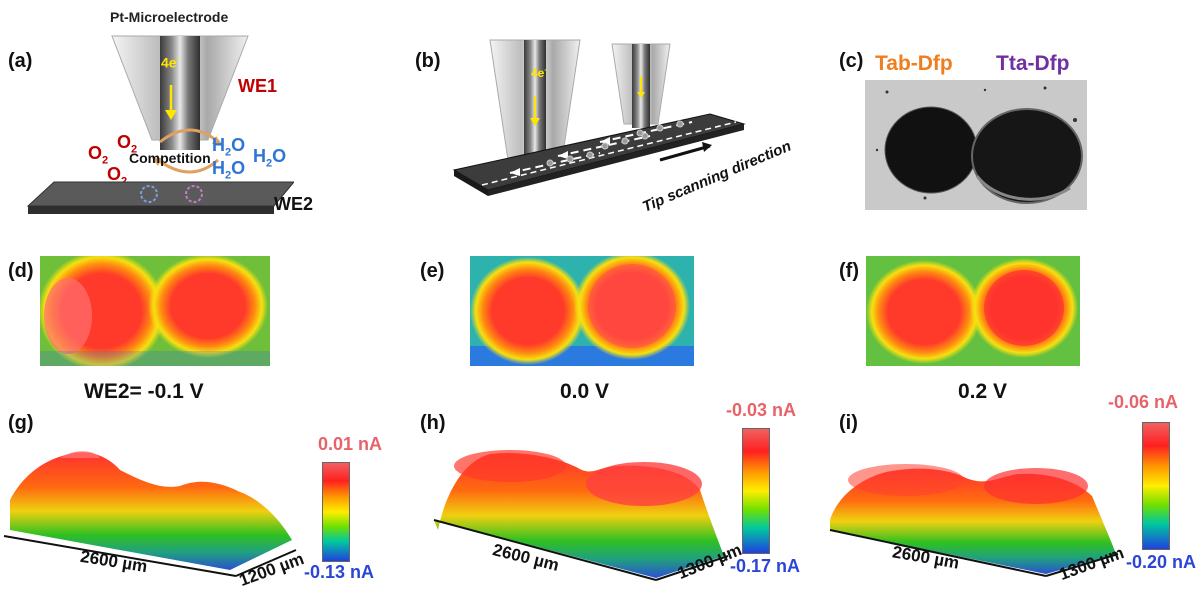 This screenshot has width=1201, height=591. I want to click on tab-dfp-label: Tab-Dfp, so click(914, 63).